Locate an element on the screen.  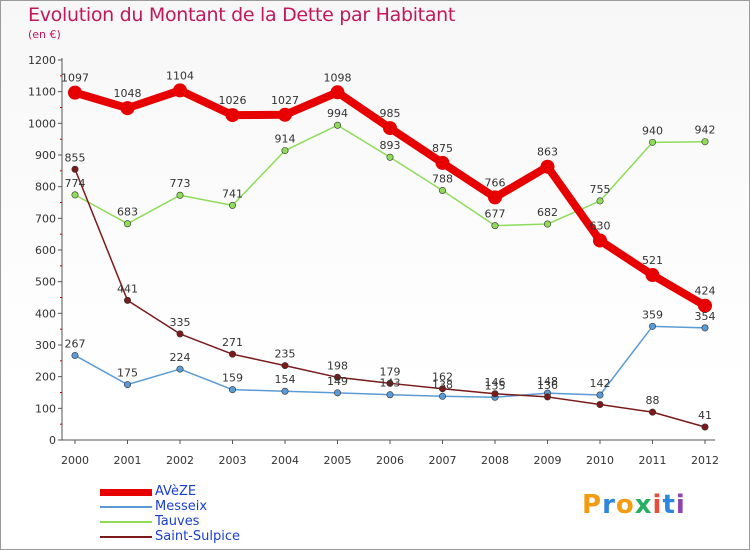
data-label: 159 is located at coordinates (232, 378).